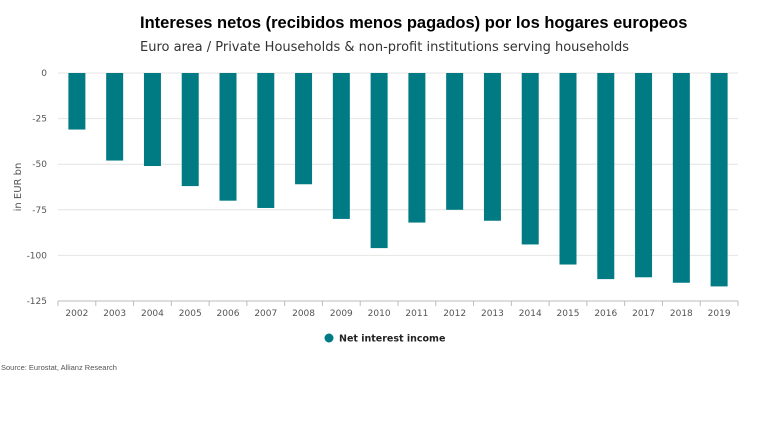 This screenshot has height=439, width=770. I want to click on bar-2007, so click(266, 140).